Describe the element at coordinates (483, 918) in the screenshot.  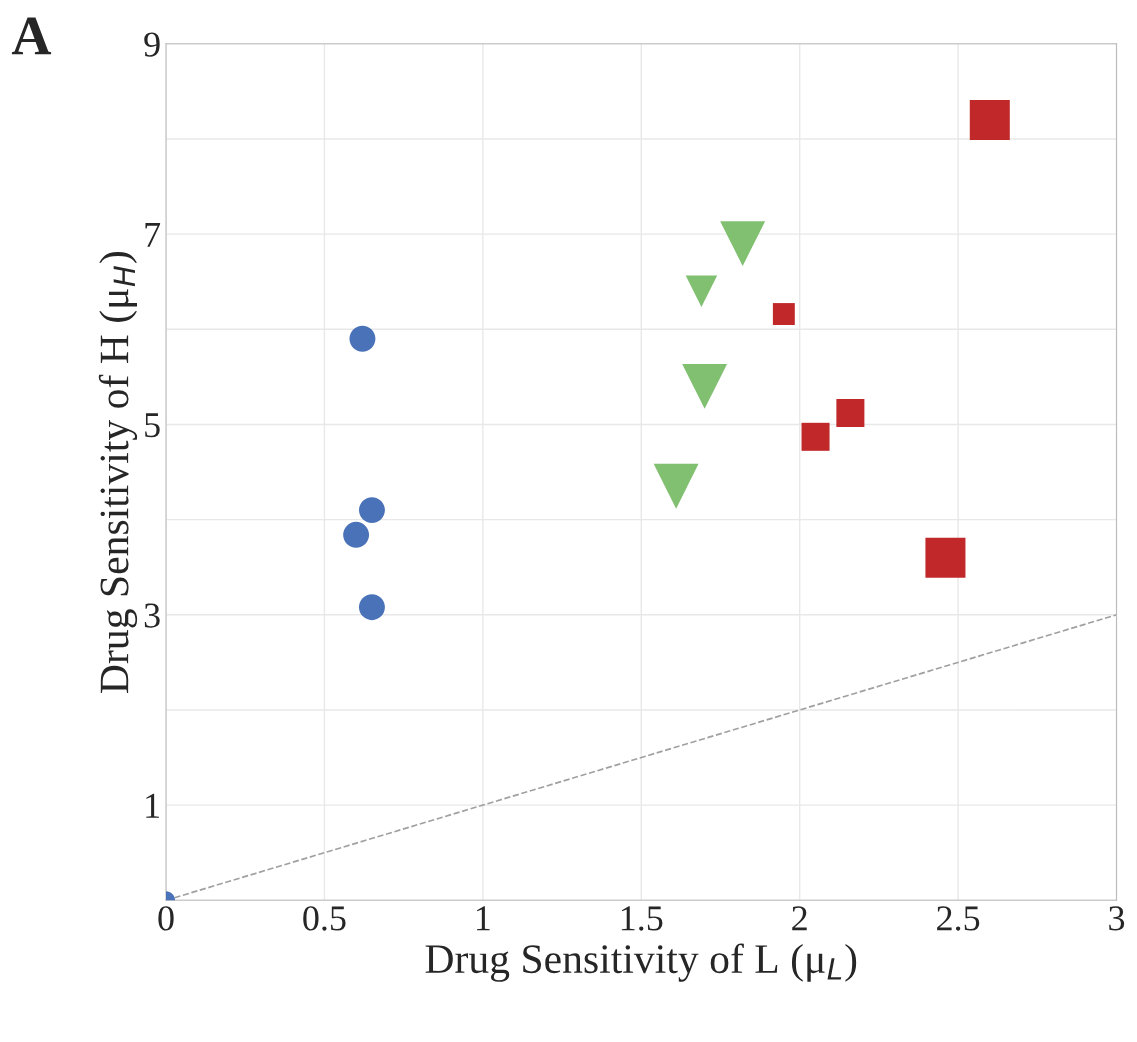
I see `x-tick-label: 1` at that location.